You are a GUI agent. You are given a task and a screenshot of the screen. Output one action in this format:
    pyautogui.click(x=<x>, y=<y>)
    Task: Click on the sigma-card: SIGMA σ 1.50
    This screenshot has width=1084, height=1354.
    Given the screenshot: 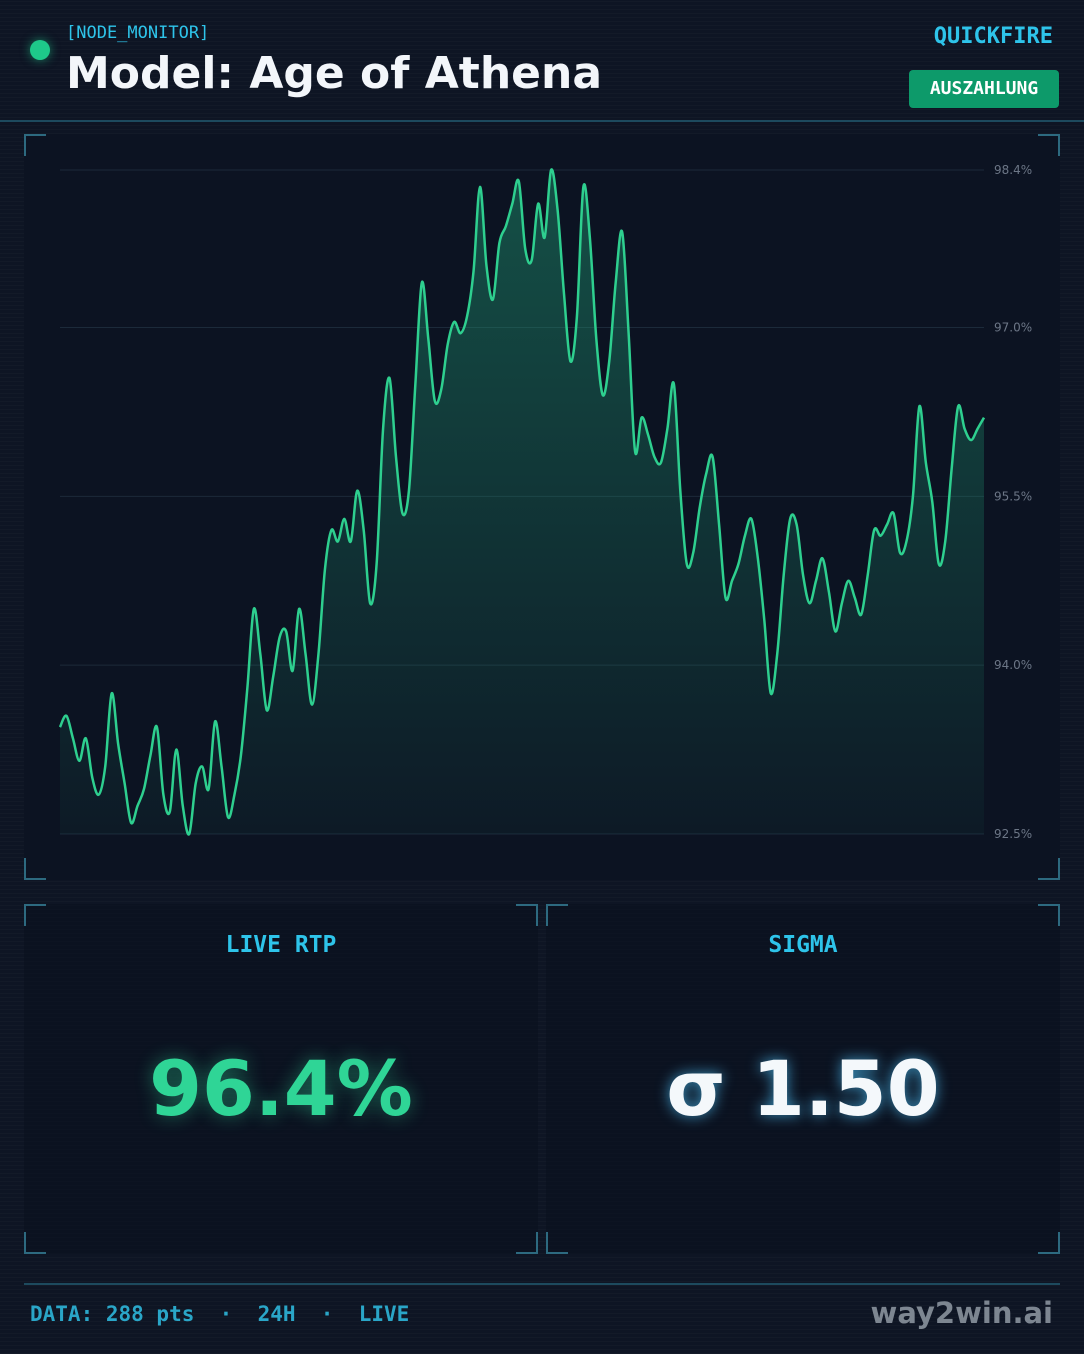 What is the action you would take?
    pyautogui.click(x=803, y=1079)
    